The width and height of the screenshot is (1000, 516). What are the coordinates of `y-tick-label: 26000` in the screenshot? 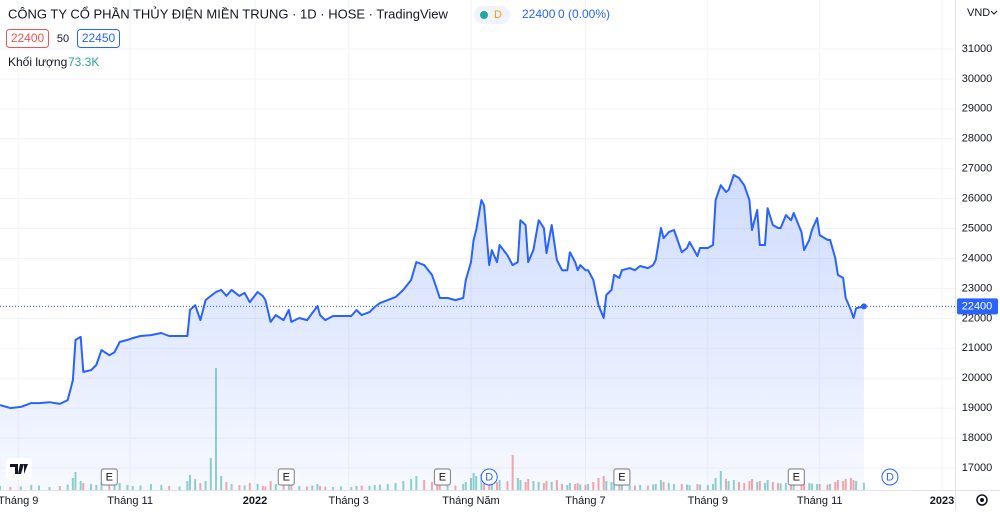 It's located at (977, 199).